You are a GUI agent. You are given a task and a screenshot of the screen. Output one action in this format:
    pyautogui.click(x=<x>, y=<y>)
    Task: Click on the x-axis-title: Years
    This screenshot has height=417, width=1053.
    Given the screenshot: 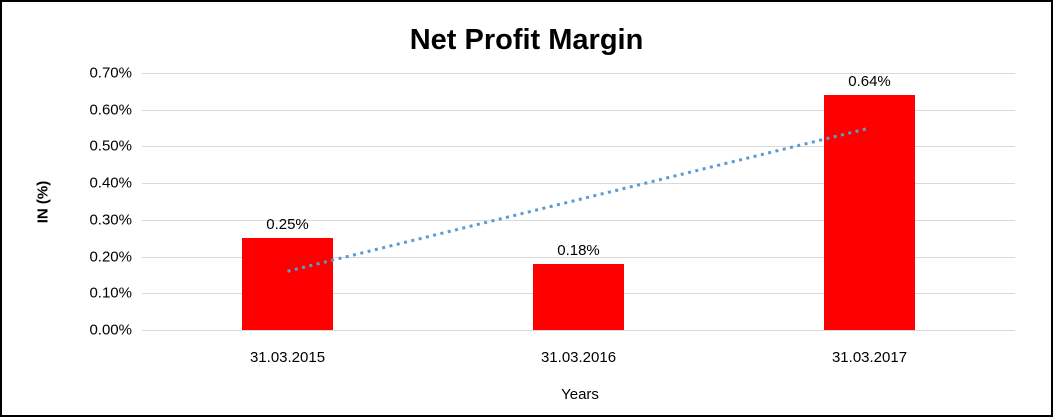 What is the action you would take?
    pyautogui.click(x=580, y=394)
    